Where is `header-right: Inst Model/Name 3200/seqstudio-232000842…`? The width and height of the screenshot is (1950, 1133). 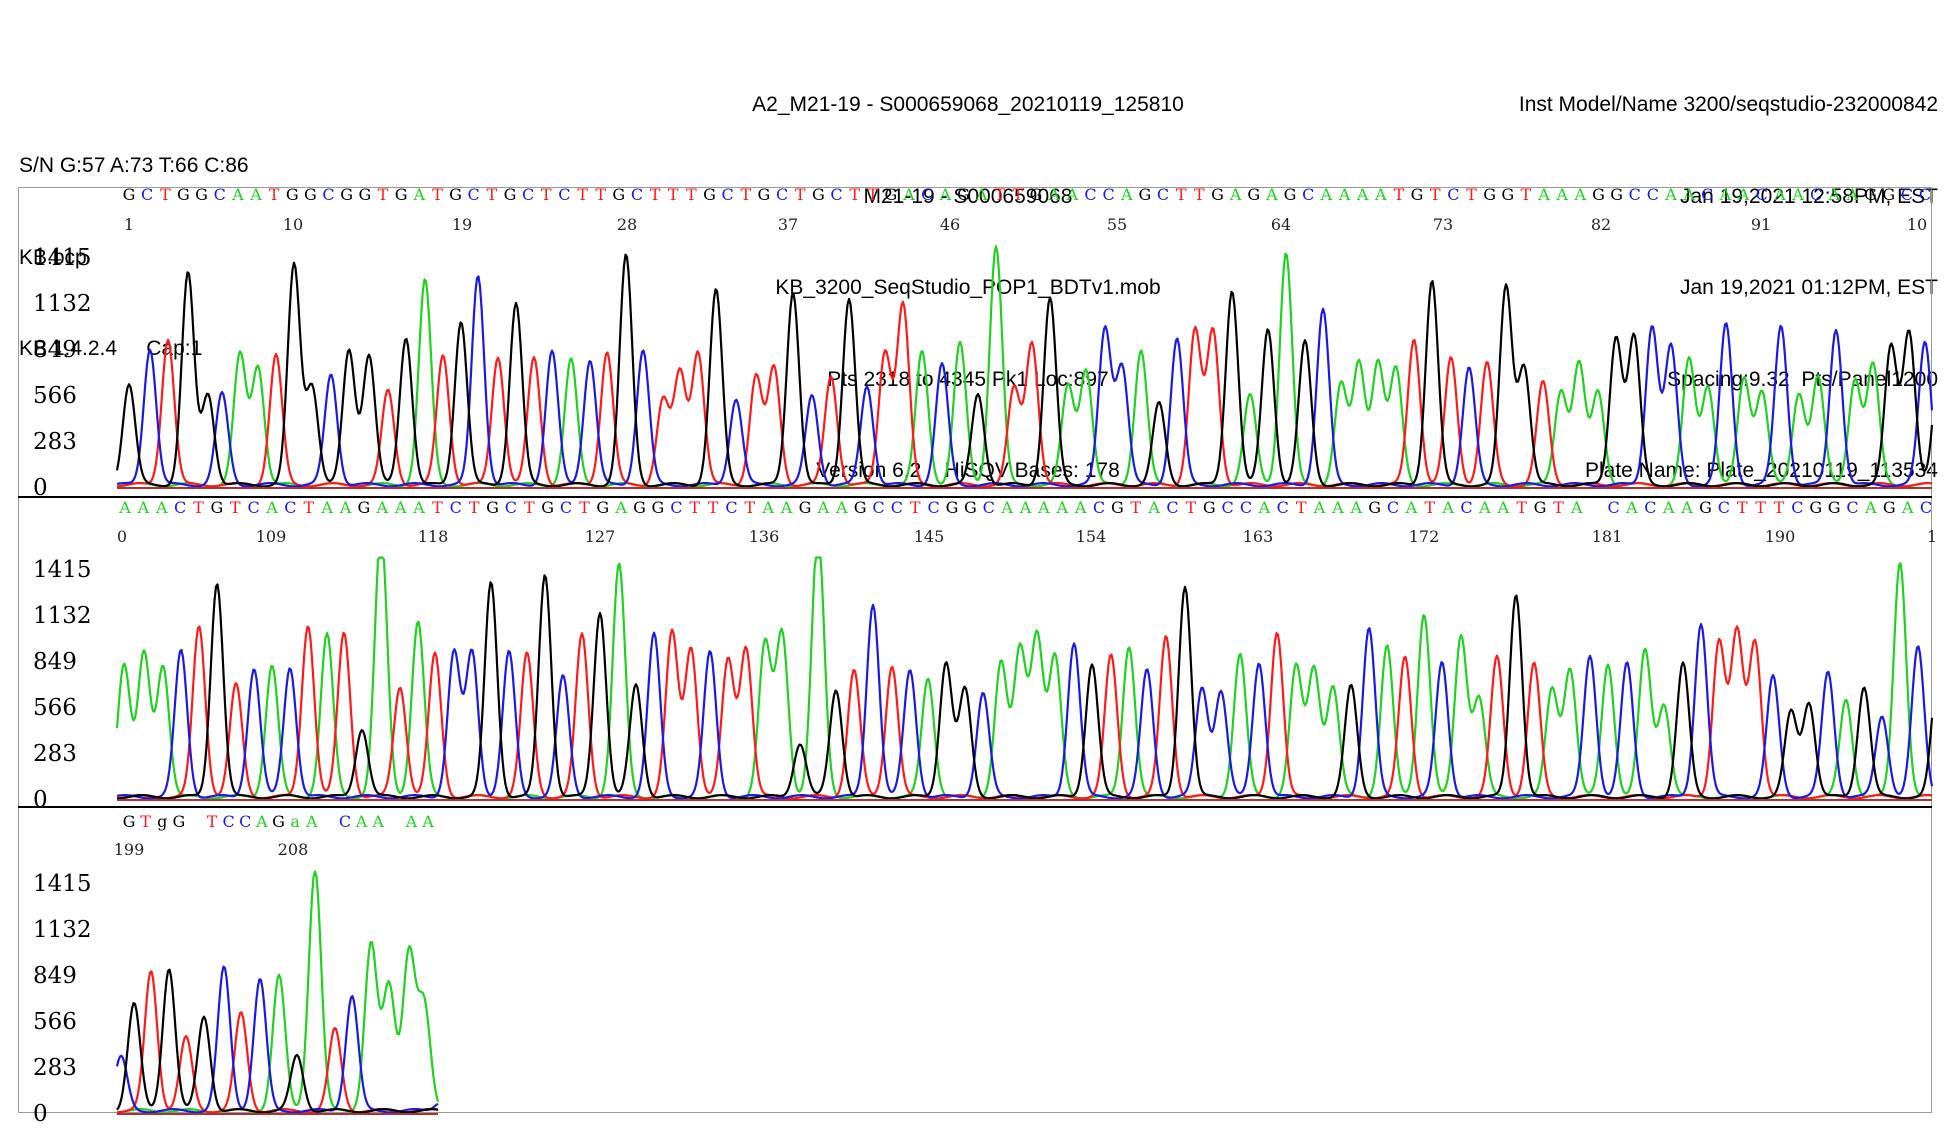
header-right: Inst Model/Name 3200/seqstudio-232000842… is located at coordinates (1728, 273).